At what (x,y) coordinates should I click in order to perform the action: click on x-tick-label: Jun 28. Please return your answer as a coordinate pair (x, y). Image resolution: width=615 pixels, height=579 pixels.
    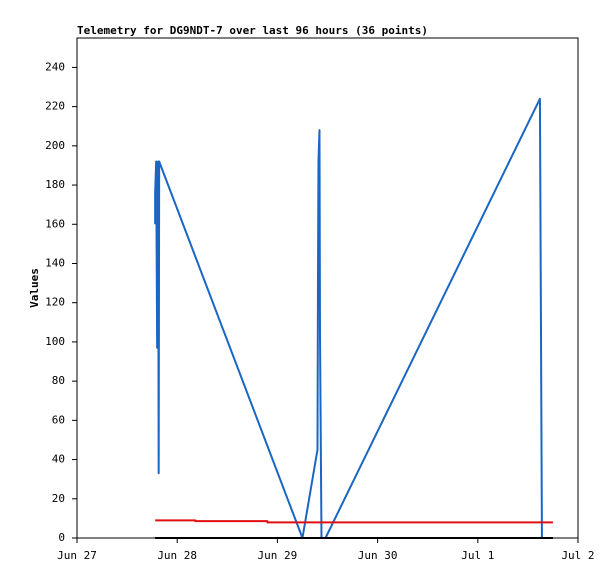
    Looking at the image, I should click on (177, 555).